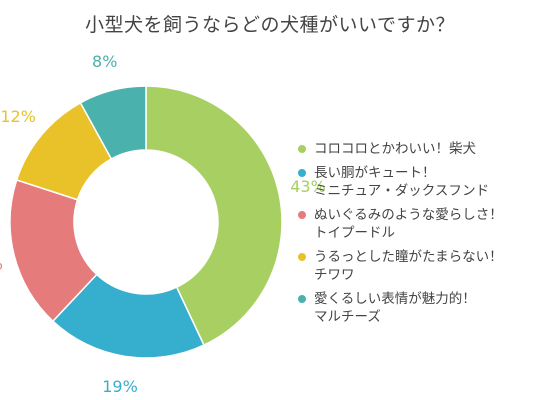  What do you see at coordinates (354, 233) in the screenshot?
I see `legend-label: トイプードル` at bounding box center [354, 233].